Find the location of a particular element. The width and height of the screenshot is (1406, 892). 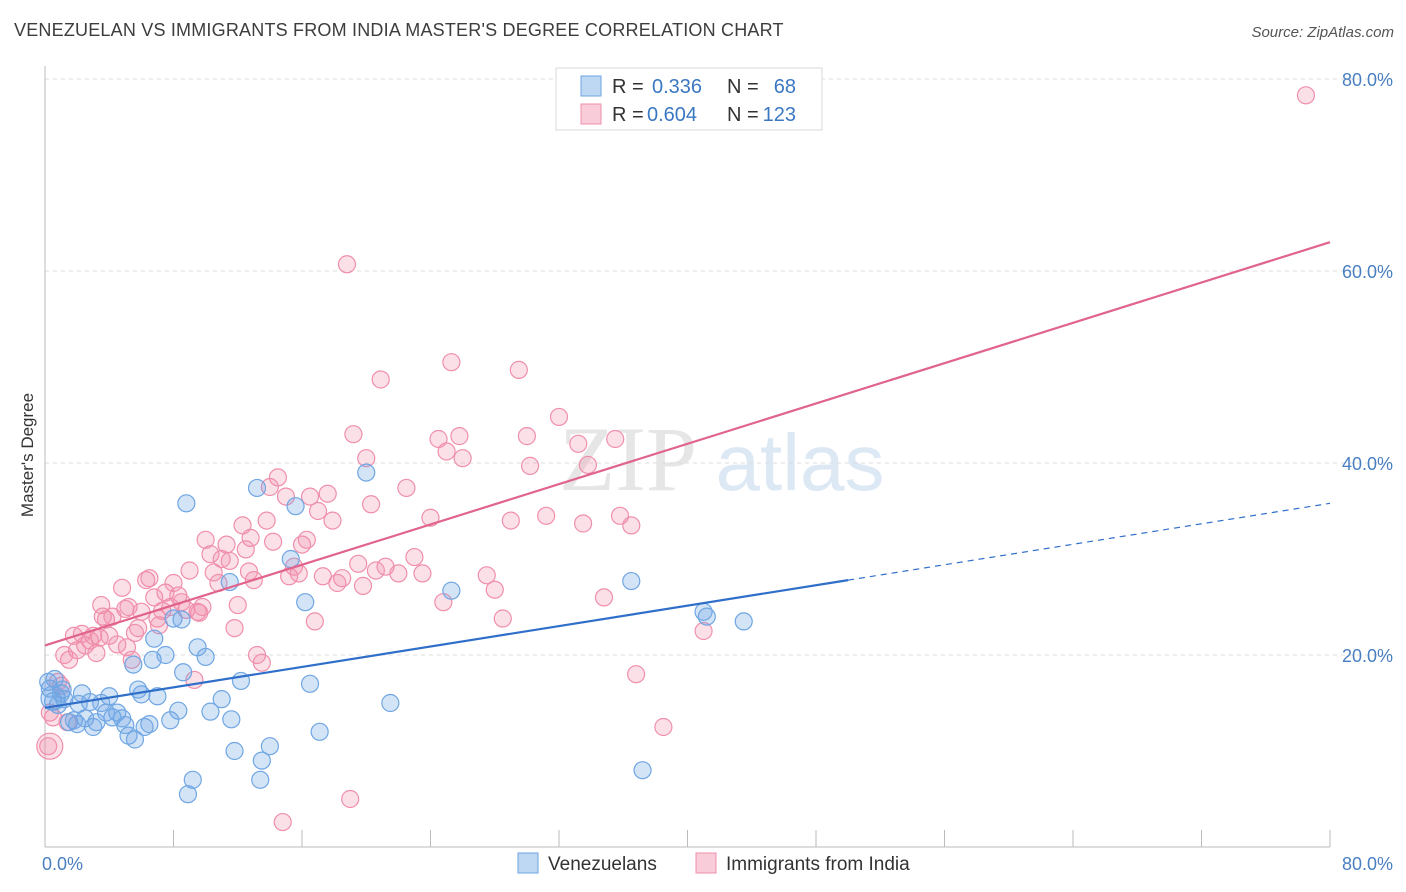

legend-venezuelans-label: Venezuelans is located at coordinates (602, 864).